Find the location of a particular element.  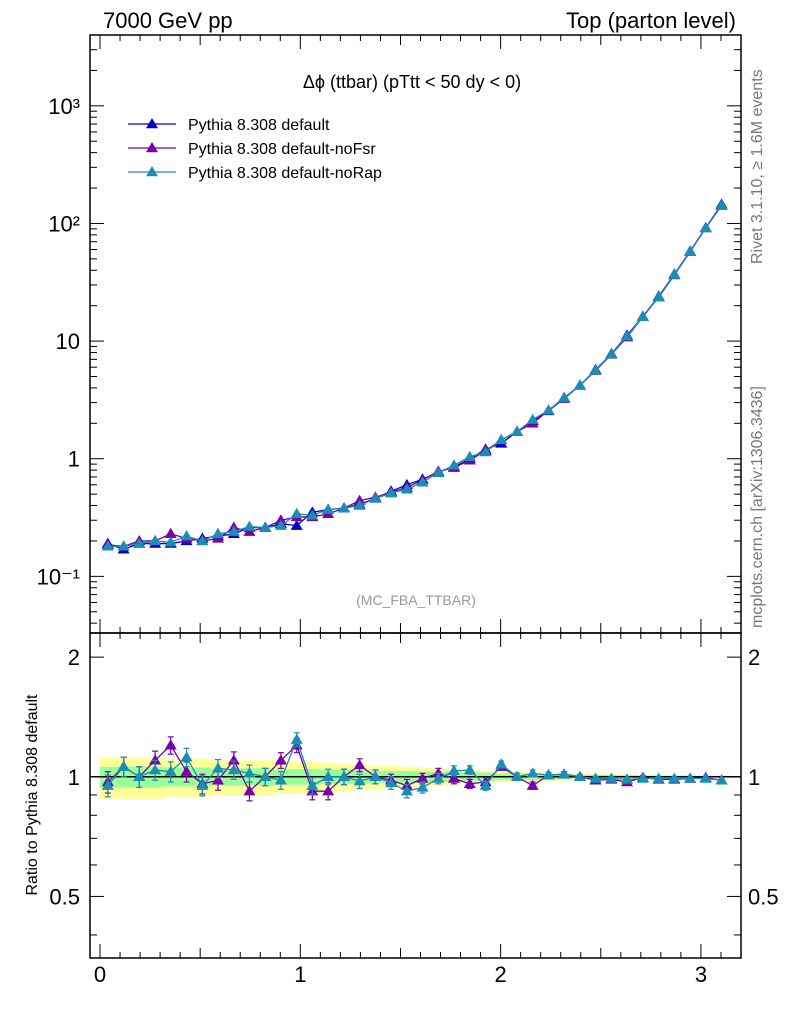

ratio-ytick-label-right: 2 is located at coordinates (754, 657).